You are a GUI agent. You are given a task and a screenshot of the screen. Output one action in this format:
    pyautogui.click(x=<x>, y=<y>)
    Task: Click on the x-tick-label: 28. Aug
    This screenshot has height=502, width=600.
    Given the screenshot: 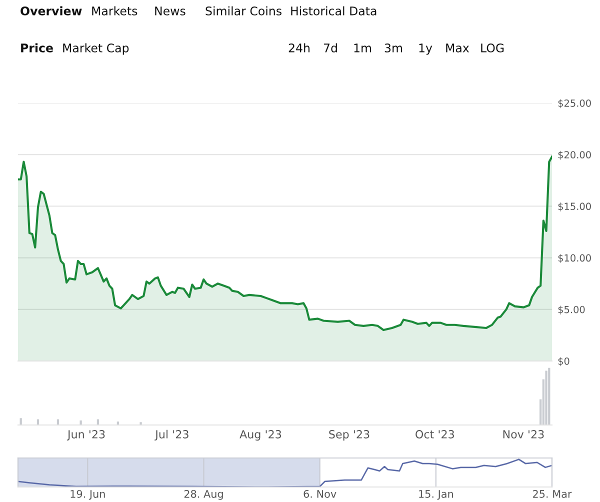 What is the action you would take?
    pyautogui.click(x=203, y=495)
    